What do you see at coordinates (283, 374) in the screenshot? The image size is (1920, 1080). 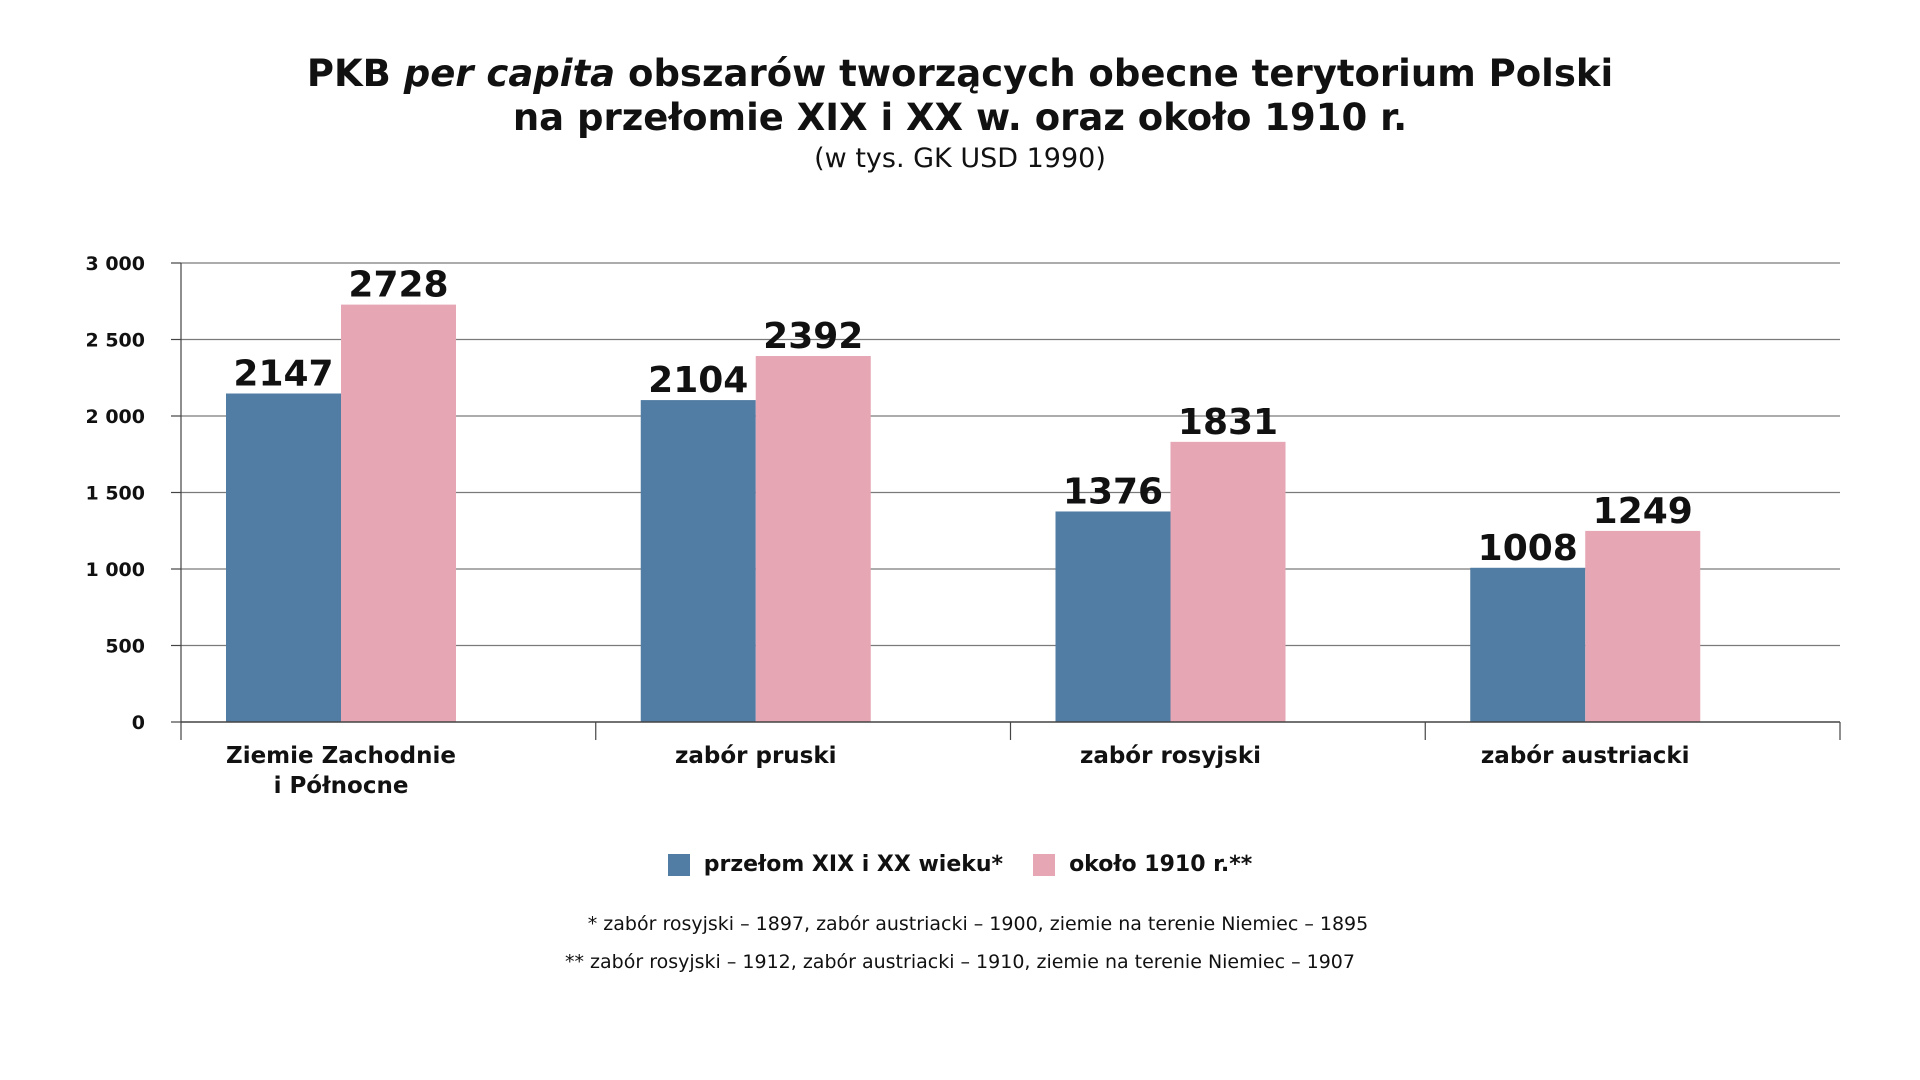 I see `data-label: 2147` at bounding box center [283, 374].